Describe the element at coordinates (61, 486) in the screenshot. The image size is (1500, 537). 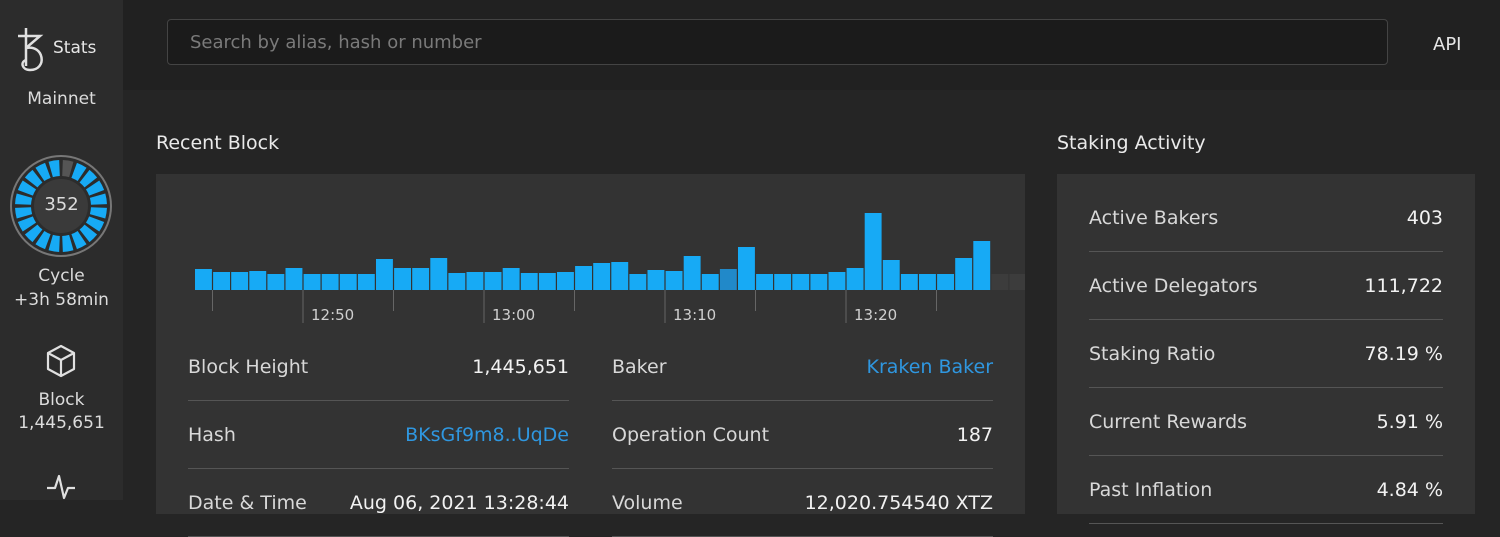
I see `activity-icon` at that location.